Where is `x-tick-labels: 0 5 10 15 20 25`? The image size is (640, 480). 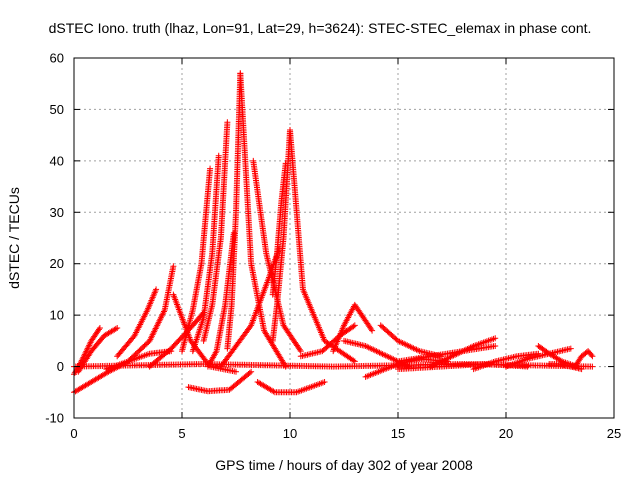 x-tick-labels: 0 5 10 15 20 25 is located at coordinates (345, 433).